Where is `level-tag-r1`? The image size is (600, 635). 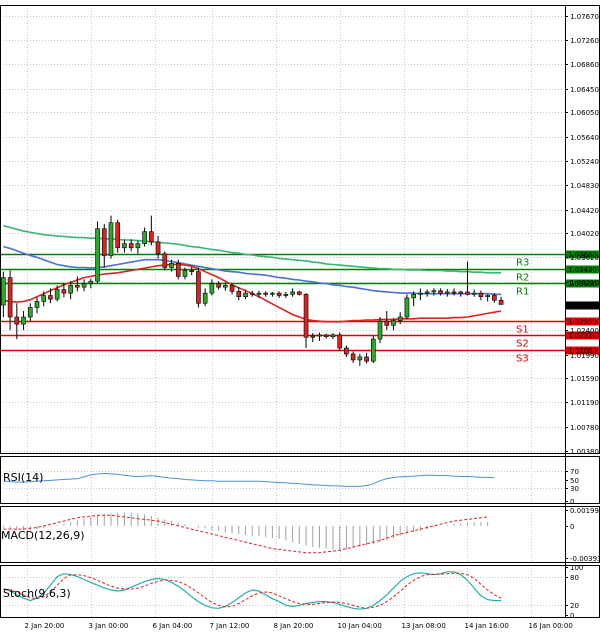 level-tag-r1 is located at coordinates (583, 283).